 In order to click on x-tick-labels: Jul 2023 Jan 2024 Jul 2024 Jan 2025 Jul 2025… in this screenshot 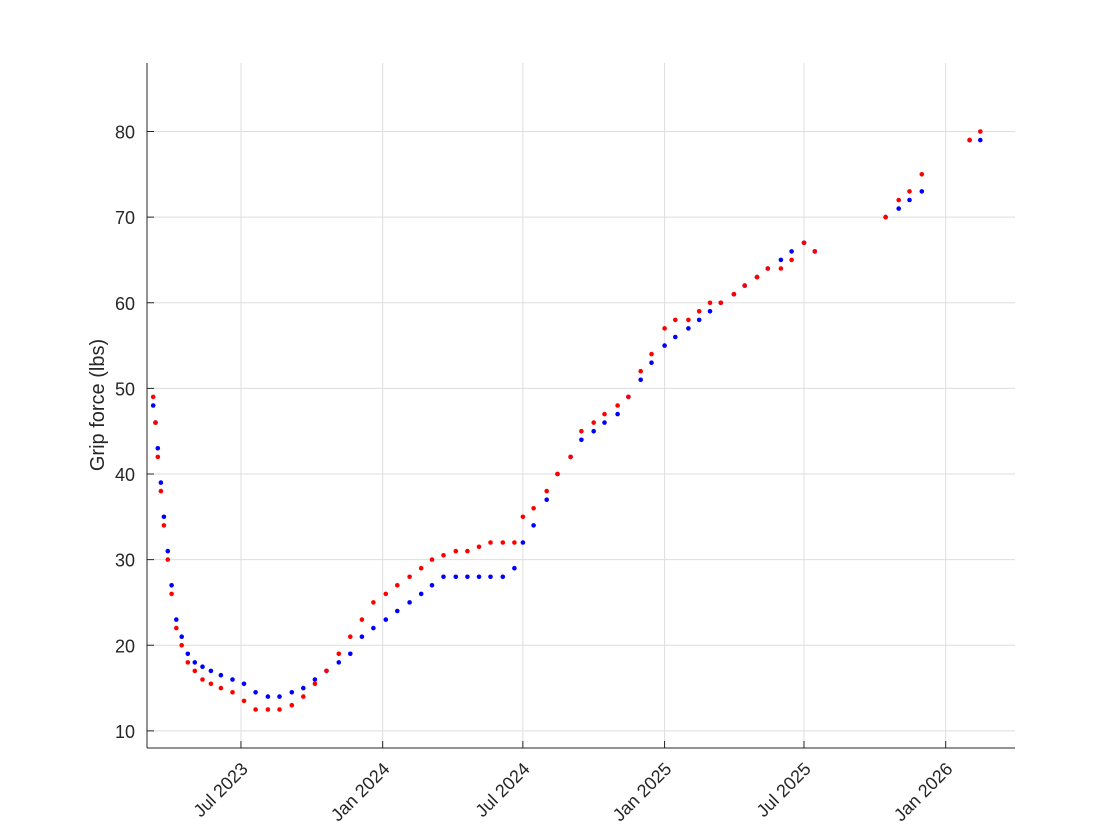, I will do `click(573, 792)`.